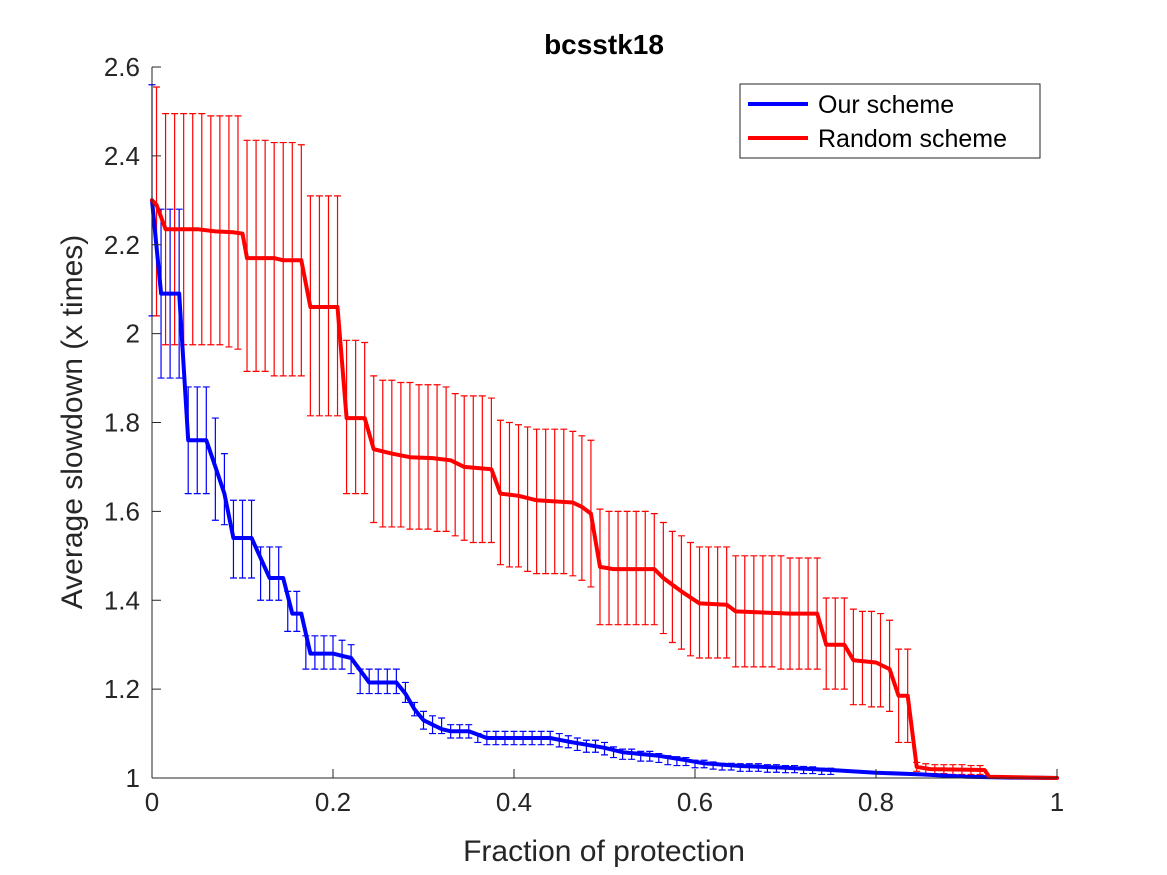 The image size is (1167, 875). Describe the element at coordinates (695, 802) in the screenshot. I see `x-tick-label-3: 0.6` at that location.